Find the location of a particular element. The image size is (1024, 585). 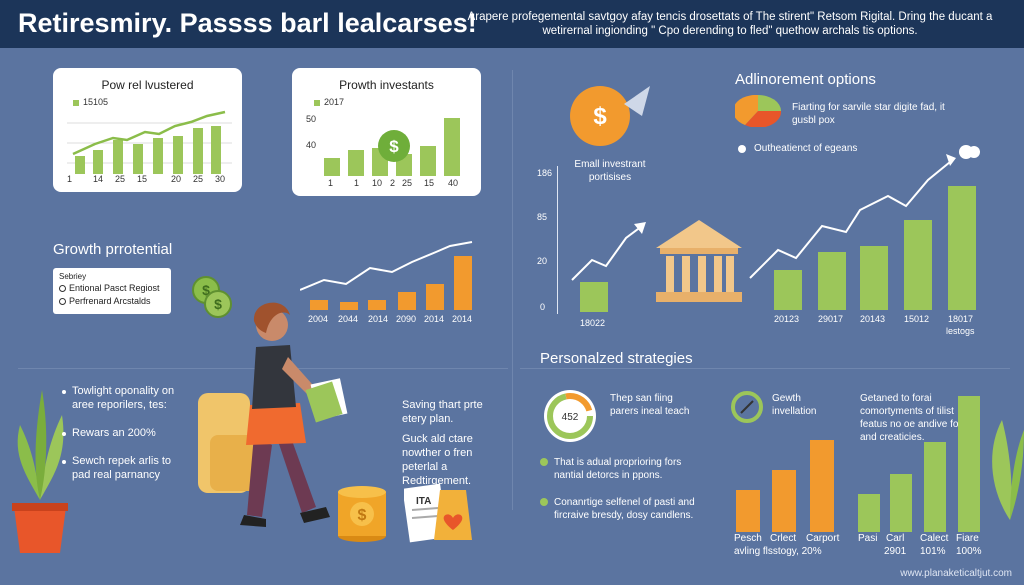

trend-arrow is located at coordinates (608, 251).